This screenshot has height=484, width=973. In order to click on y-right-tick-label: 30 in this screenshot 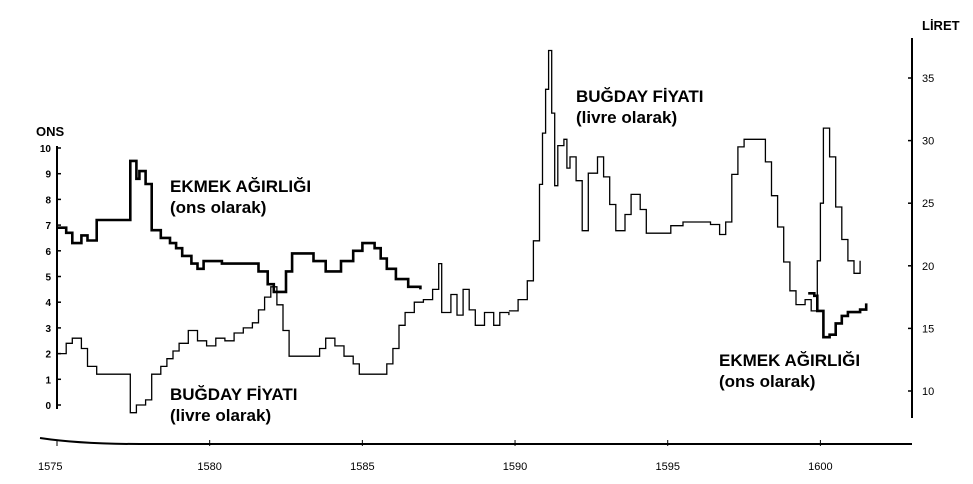, I will do `click(928, 142)`.